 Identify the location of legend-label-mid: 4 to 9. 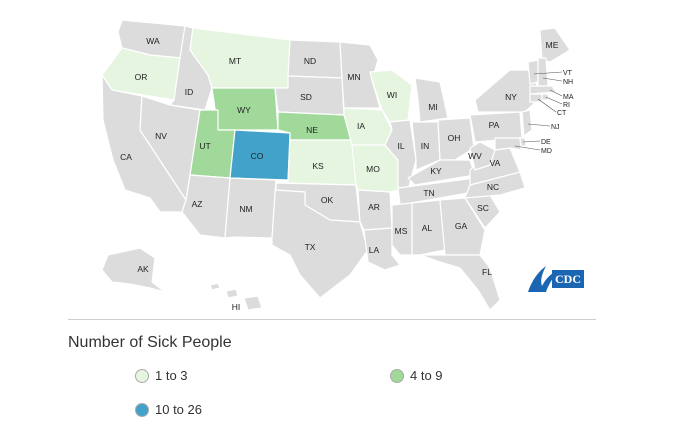
(426, 375).